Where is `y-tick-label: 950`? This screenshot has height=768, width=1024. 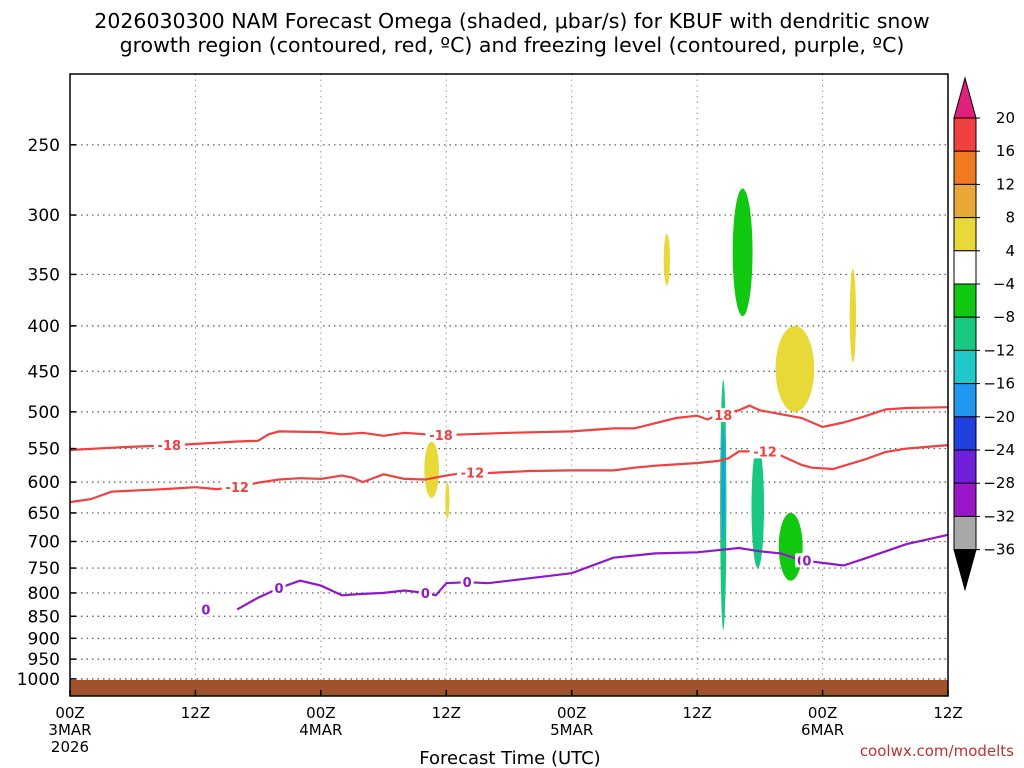
y-tick-label: 950 is located at coordinates (44, 660).